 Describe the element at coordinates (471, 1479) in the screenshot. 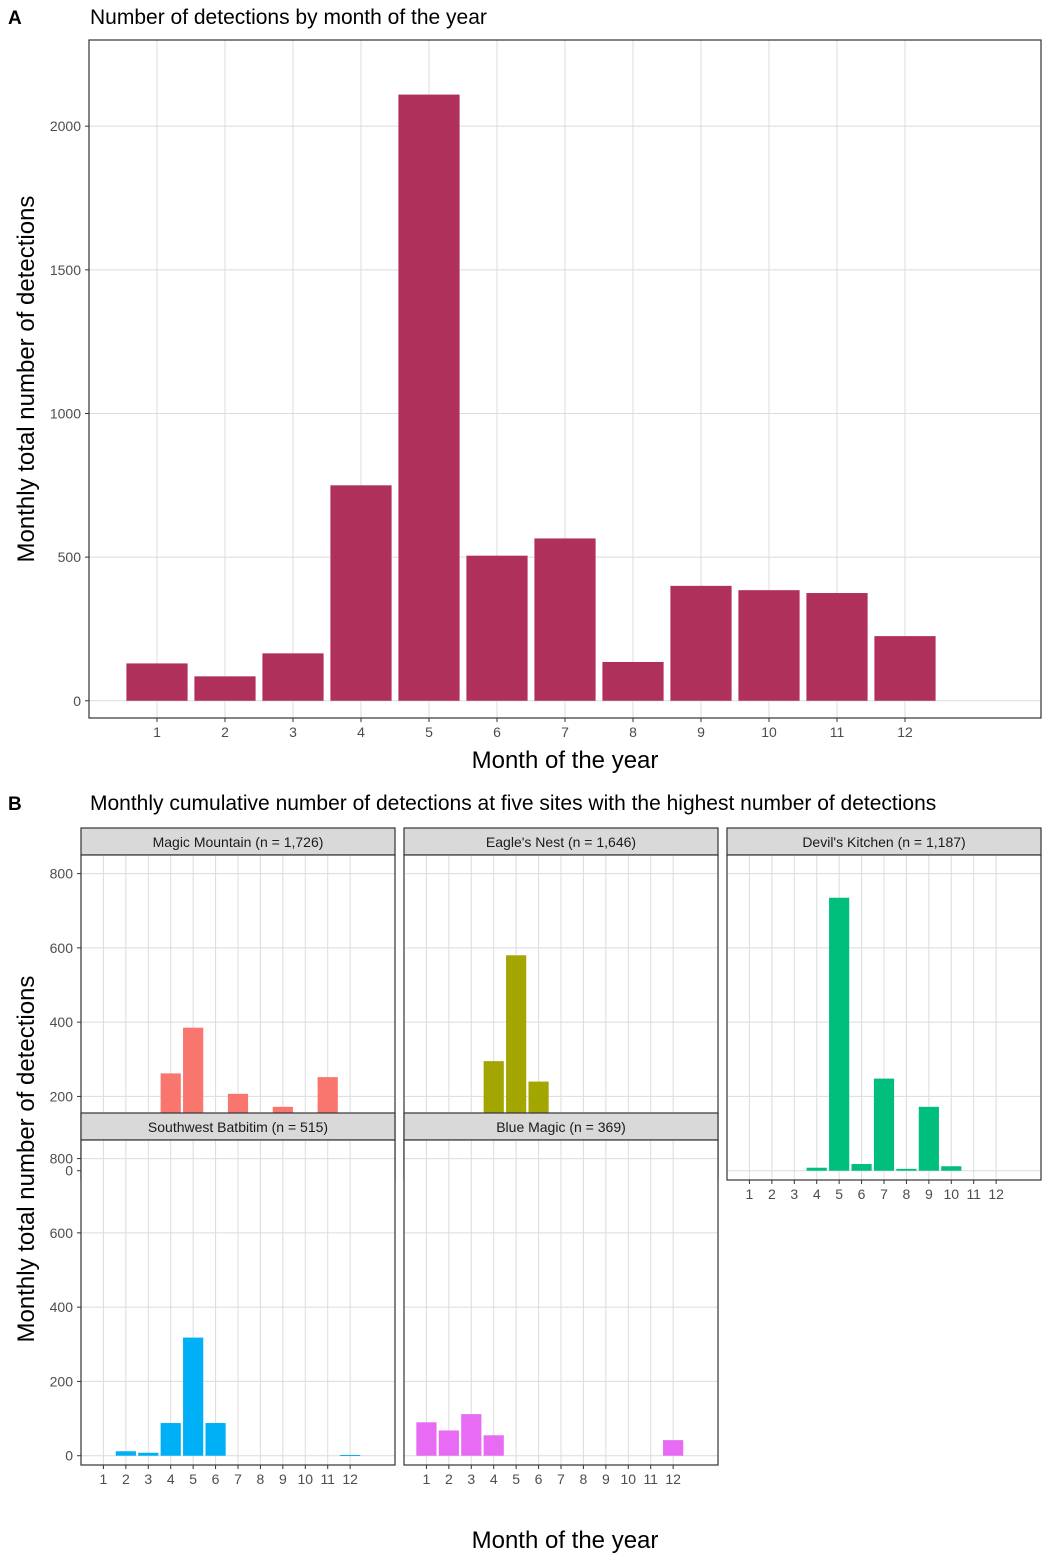

I see `facet-5-x-tick-label: 3` at that location.